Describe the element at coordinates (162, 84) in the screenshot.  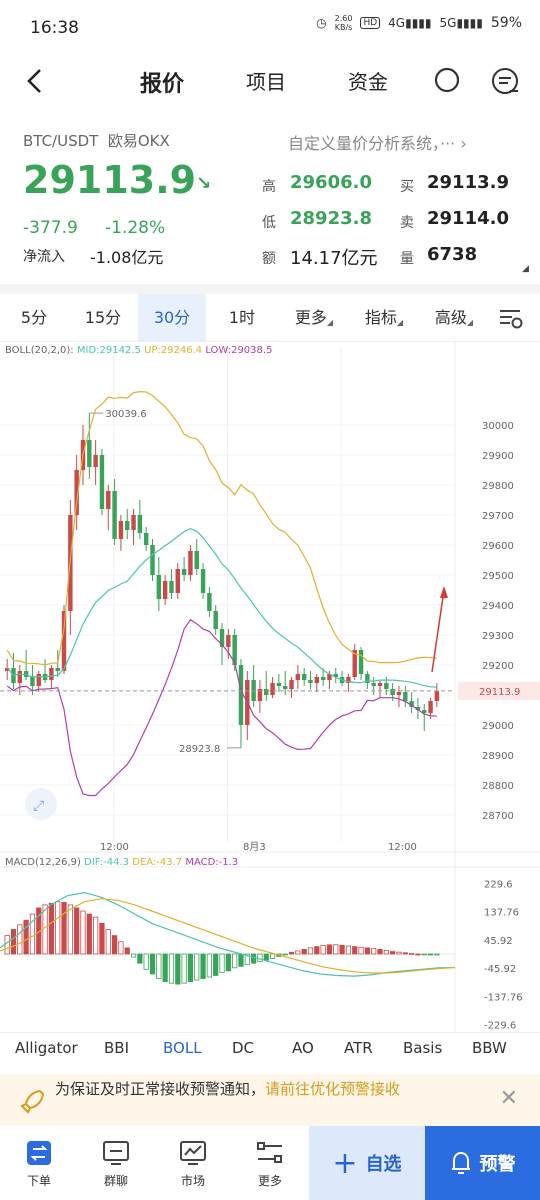
I see `tab-quote: 报价` at that location.